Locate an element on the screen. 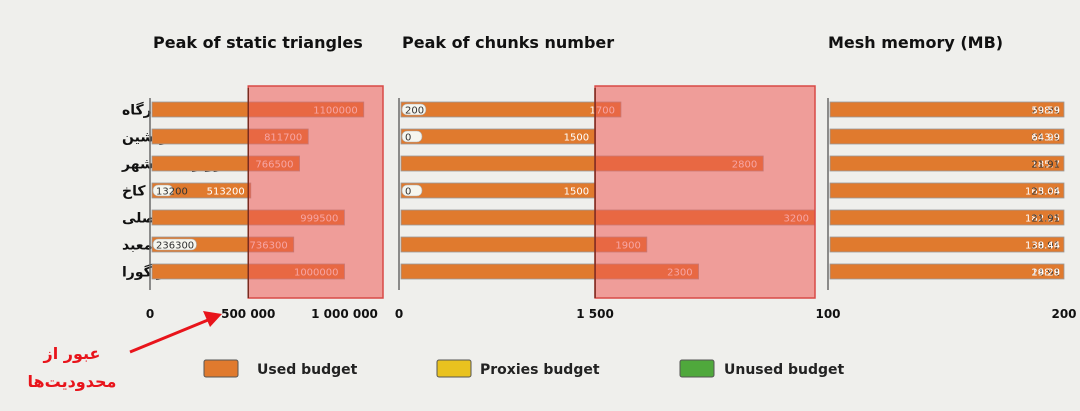  chart-title: Peak of chunks number is located at coordinates (508, 42).